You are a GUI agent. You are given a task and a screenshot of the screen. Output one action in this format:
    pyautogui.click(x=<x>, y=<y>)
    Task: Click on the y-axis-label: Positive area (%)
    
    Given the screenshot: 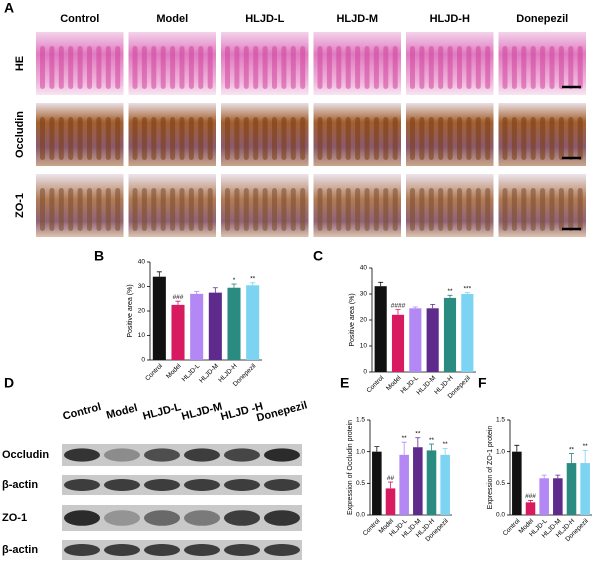 What is the action you would take?
    pyautogui.click(x=352, y=319)
    